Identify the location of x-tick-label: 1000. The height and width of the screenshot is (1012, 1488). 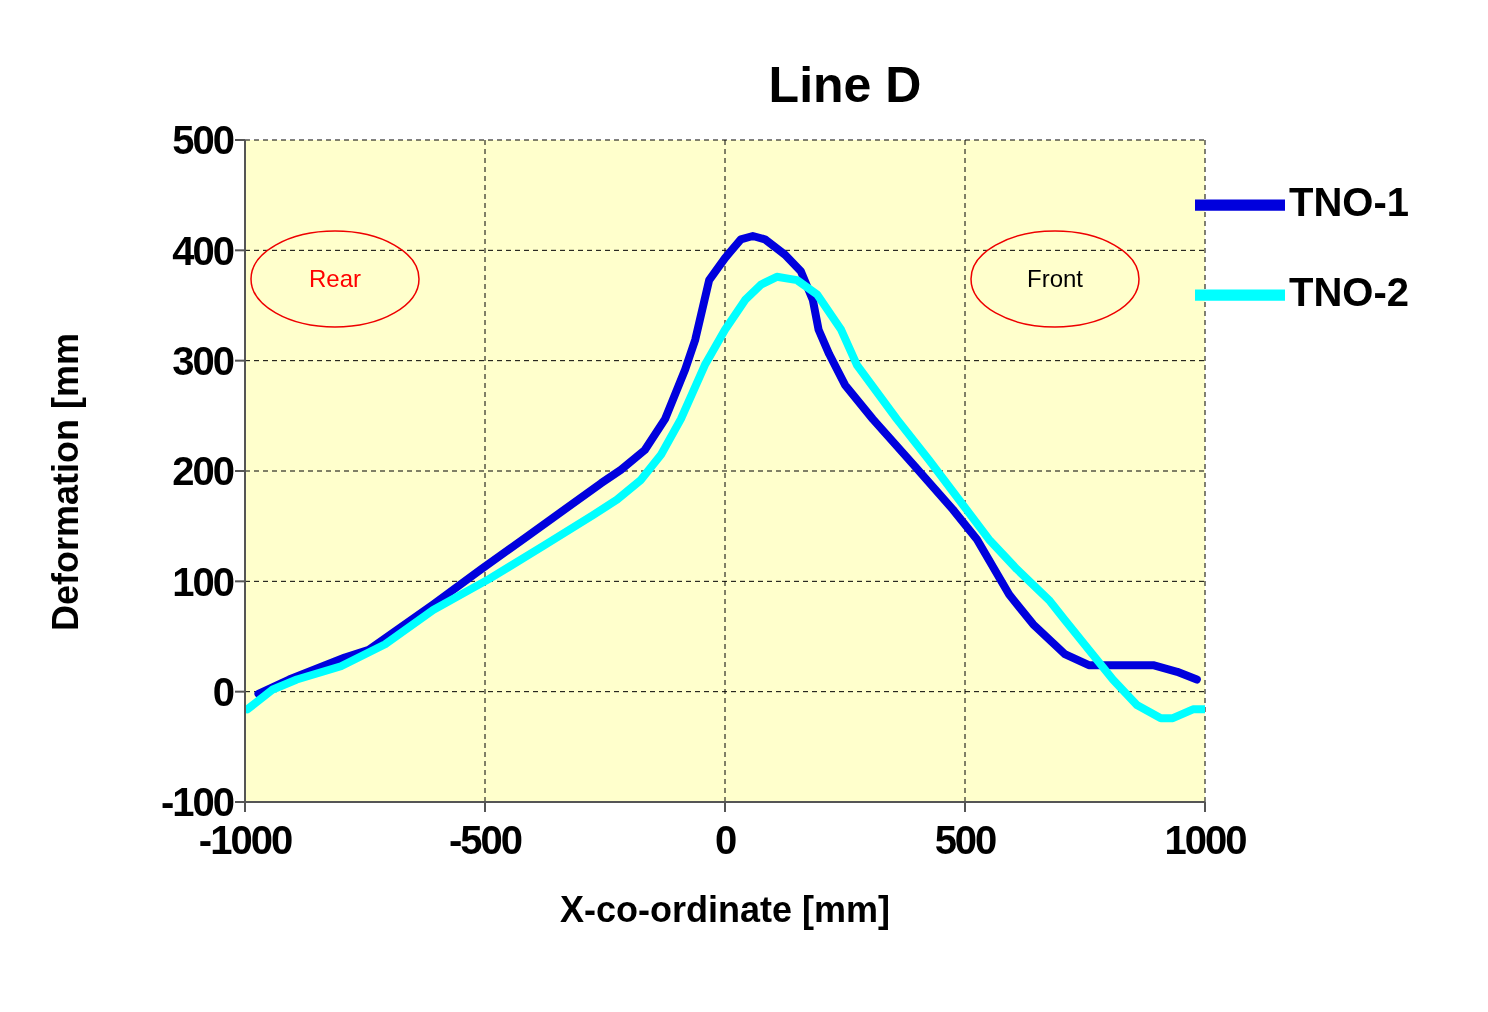
(1205, 840).